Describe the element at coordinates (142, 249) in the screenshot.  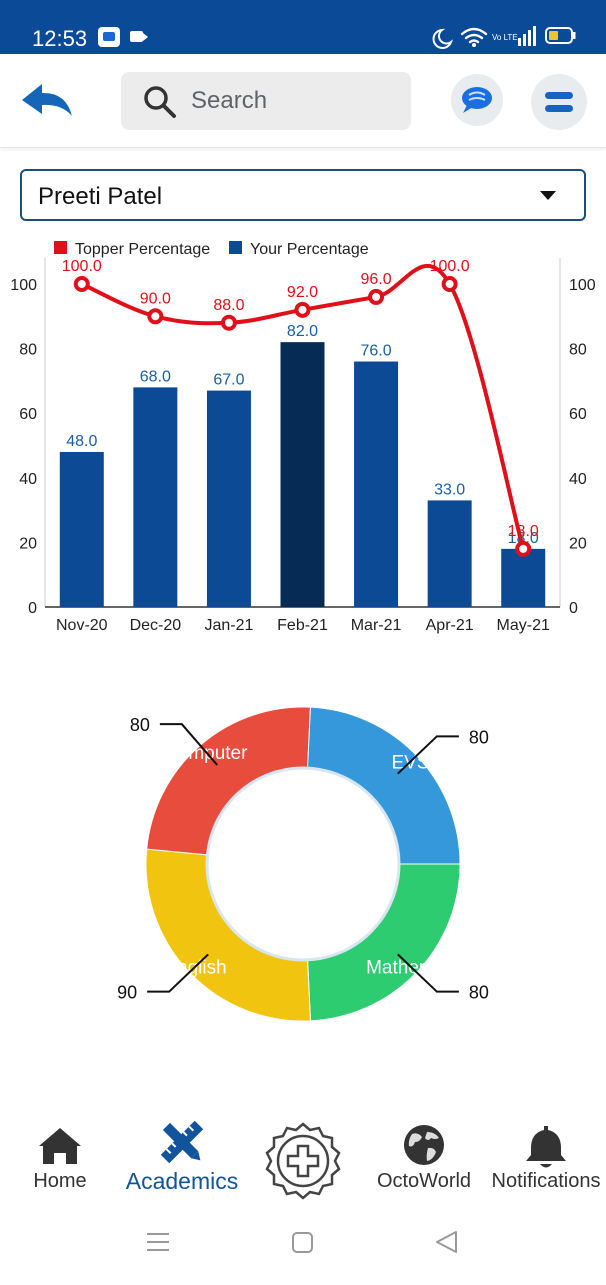
I see `legend-label-topper: Topper Percentage` at that location.